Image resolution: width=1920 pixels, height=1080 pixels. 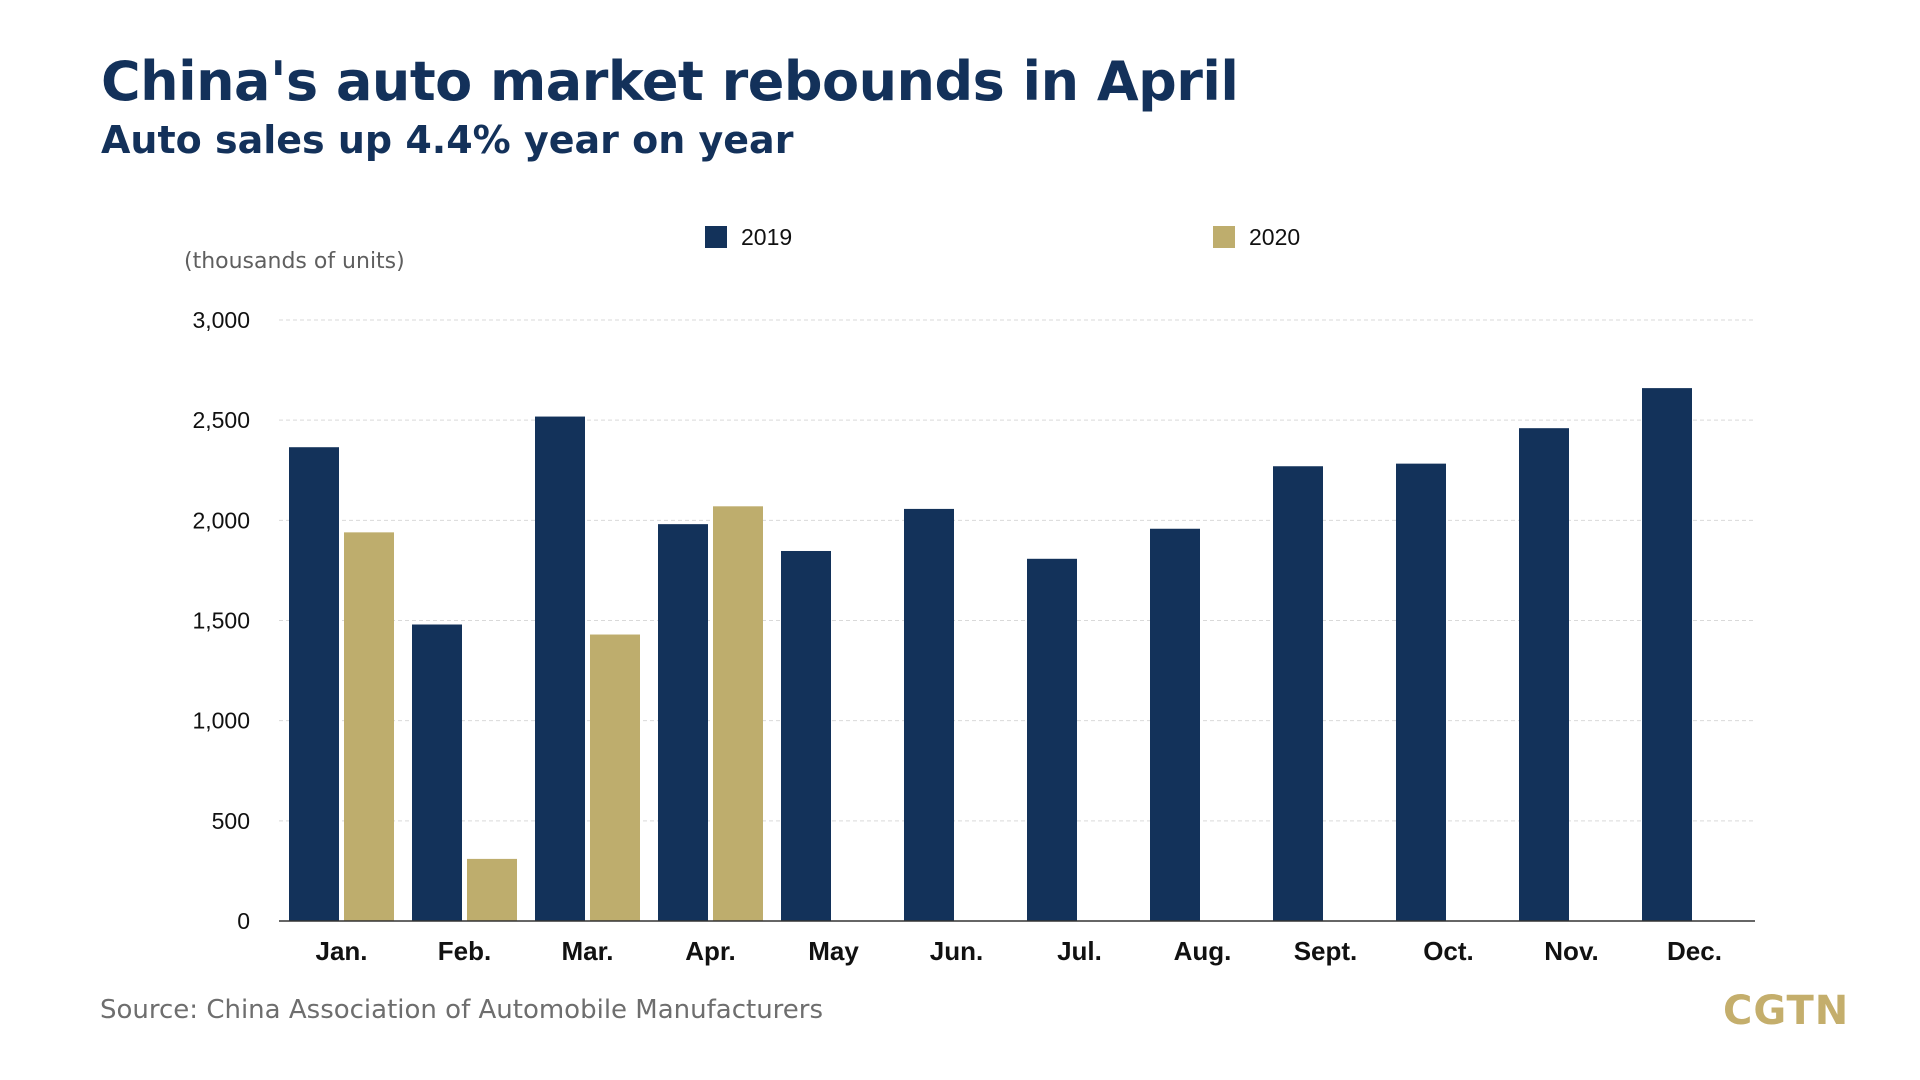 I want to click on x-tick-label: Apr., so click(x=710, y=951).